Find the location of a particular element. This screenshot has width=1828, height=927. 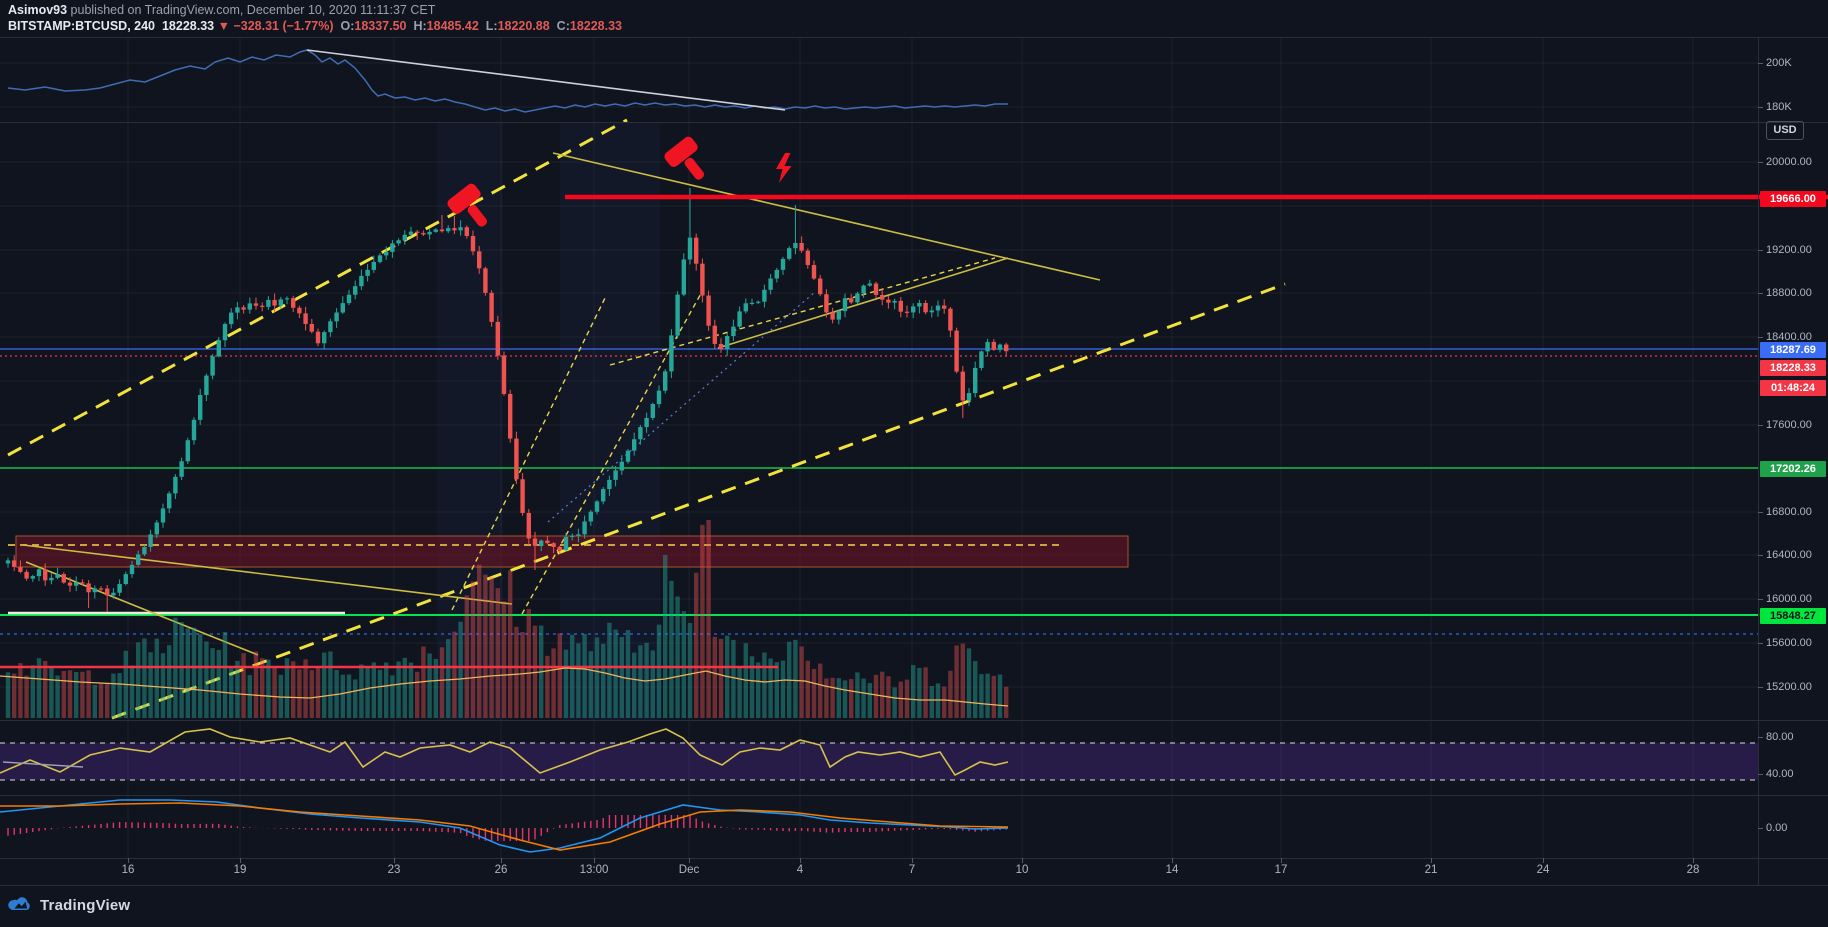

rsi-band is located at coordinates (879, 761).